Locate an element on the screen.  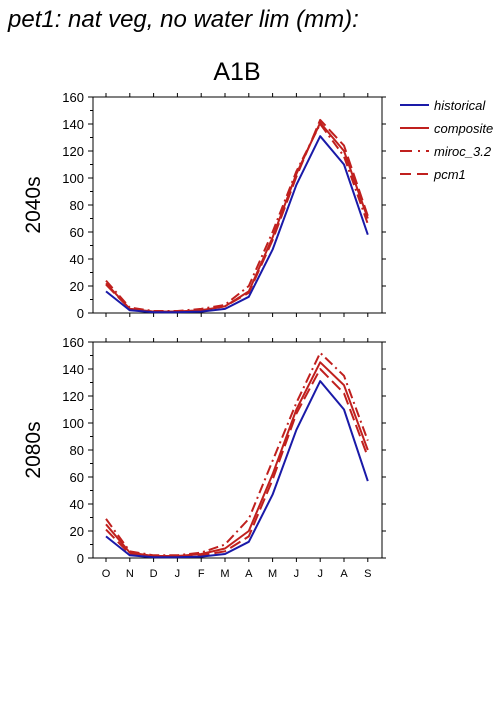
x-tick-label: F is located at coordinates (201, 574).